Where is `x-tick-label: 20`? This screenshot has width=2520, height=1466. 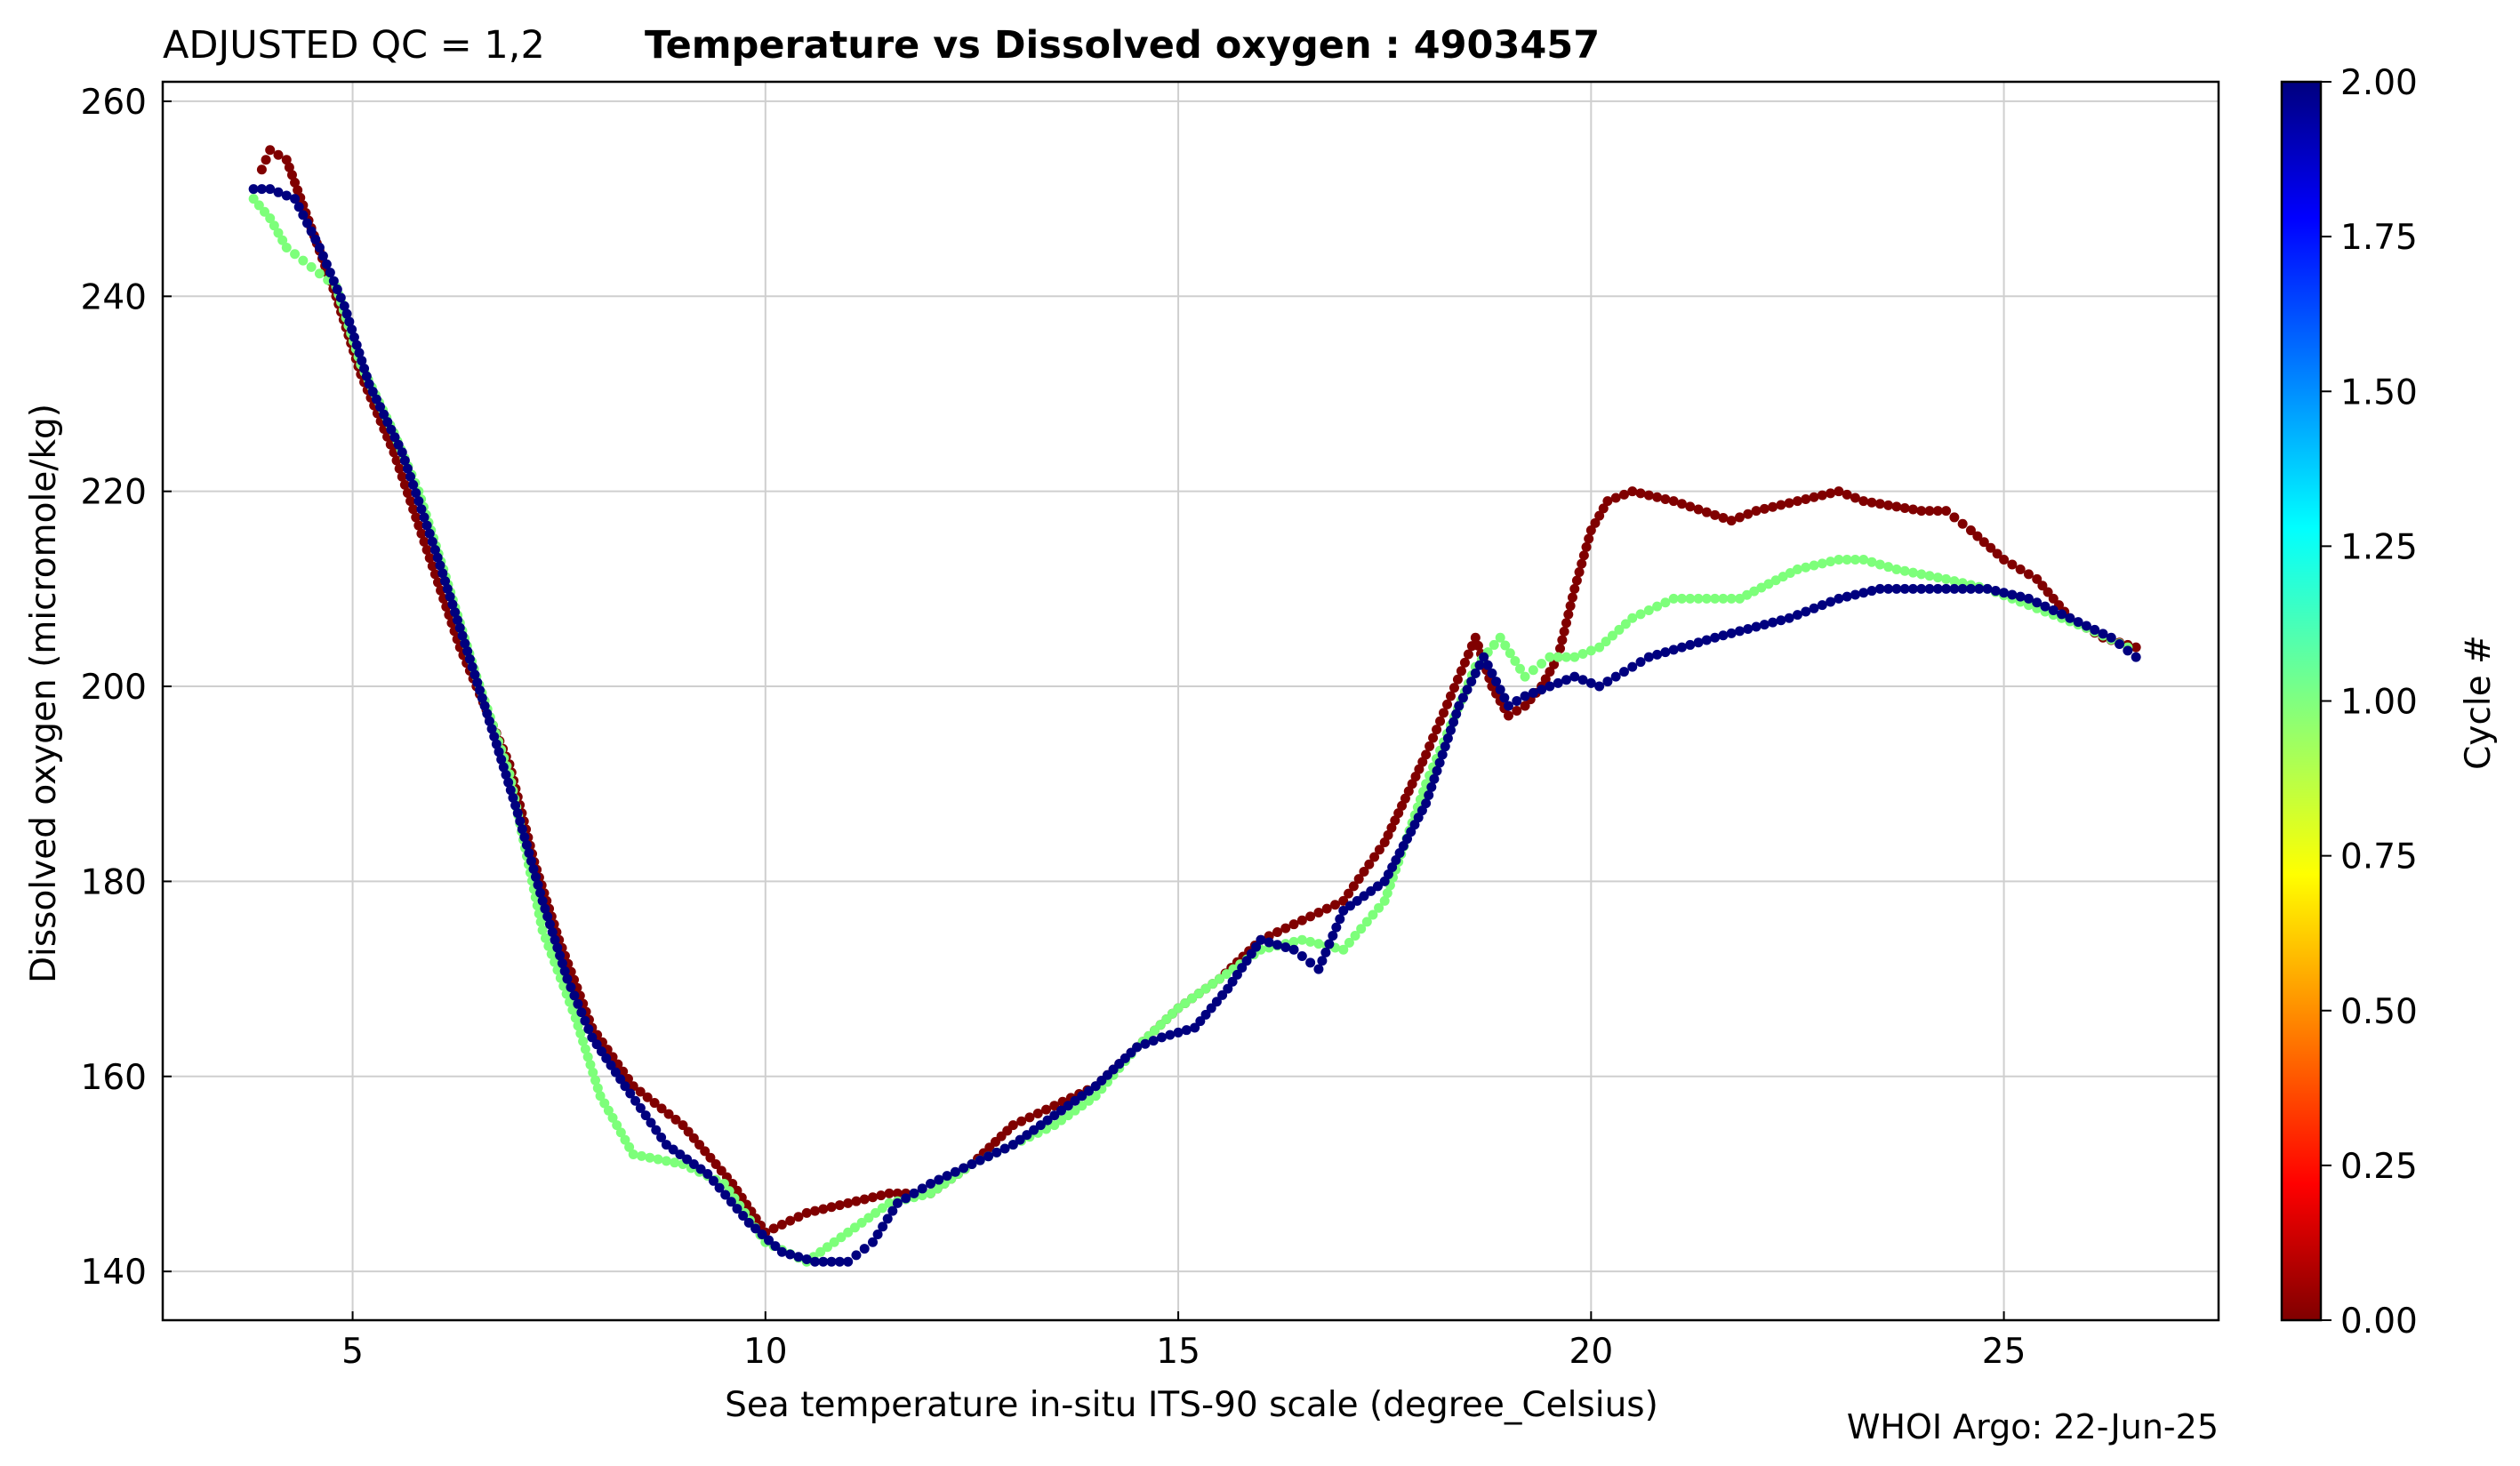 x-tick-label: 20 is located at coordinates (1592, 1352).